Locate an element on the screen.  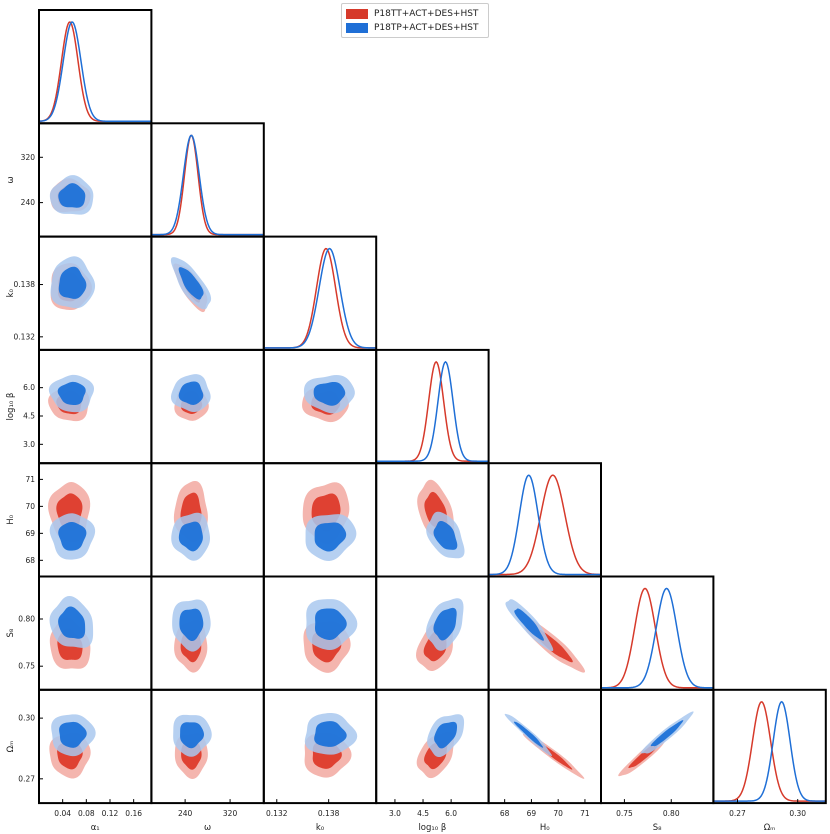
x-axis-label-omega: ω is located at coordinates (207, 828).